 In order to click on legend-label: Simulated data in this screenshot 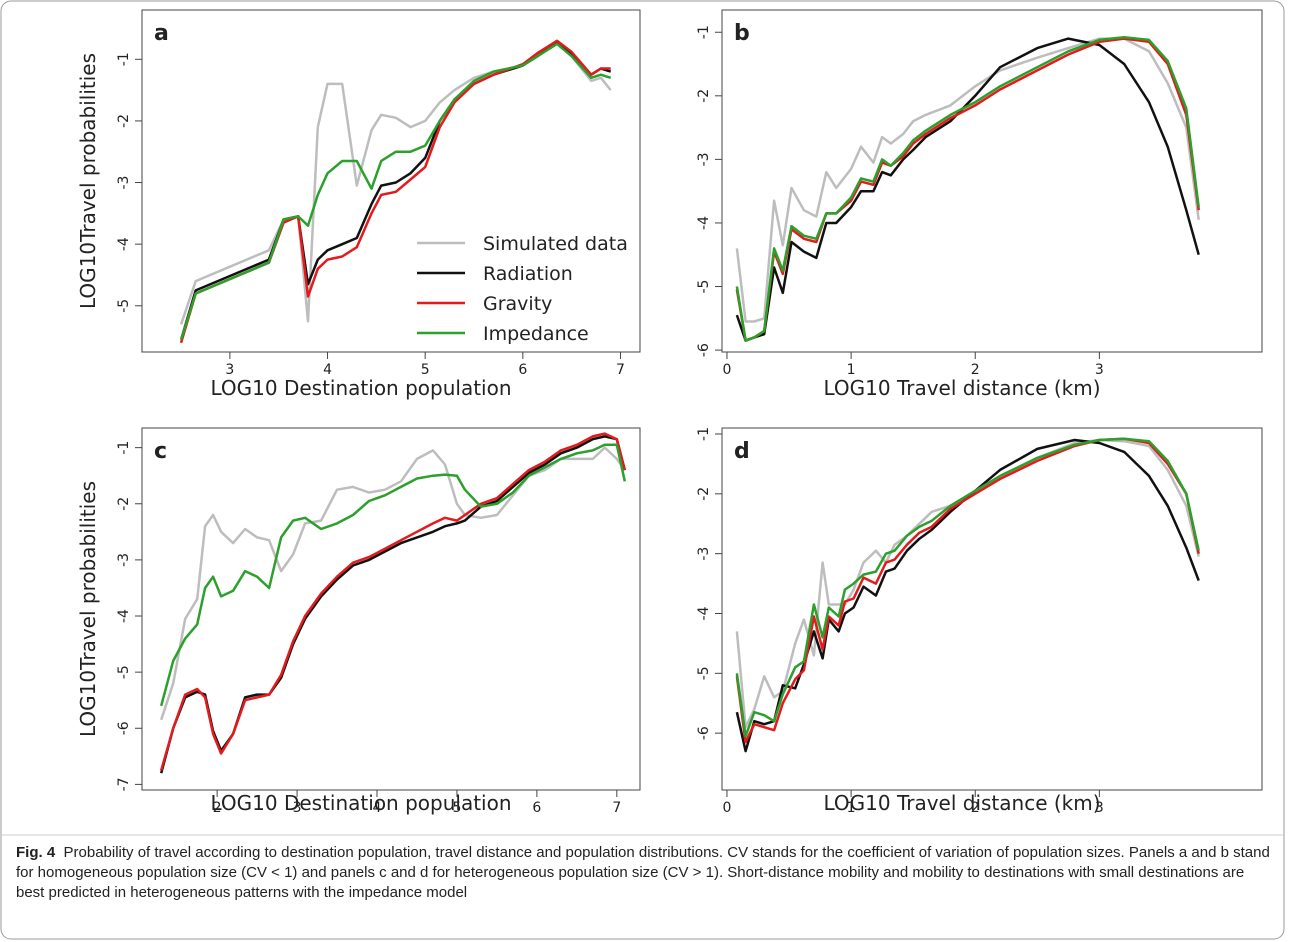, I will do `click(555, 244)`.